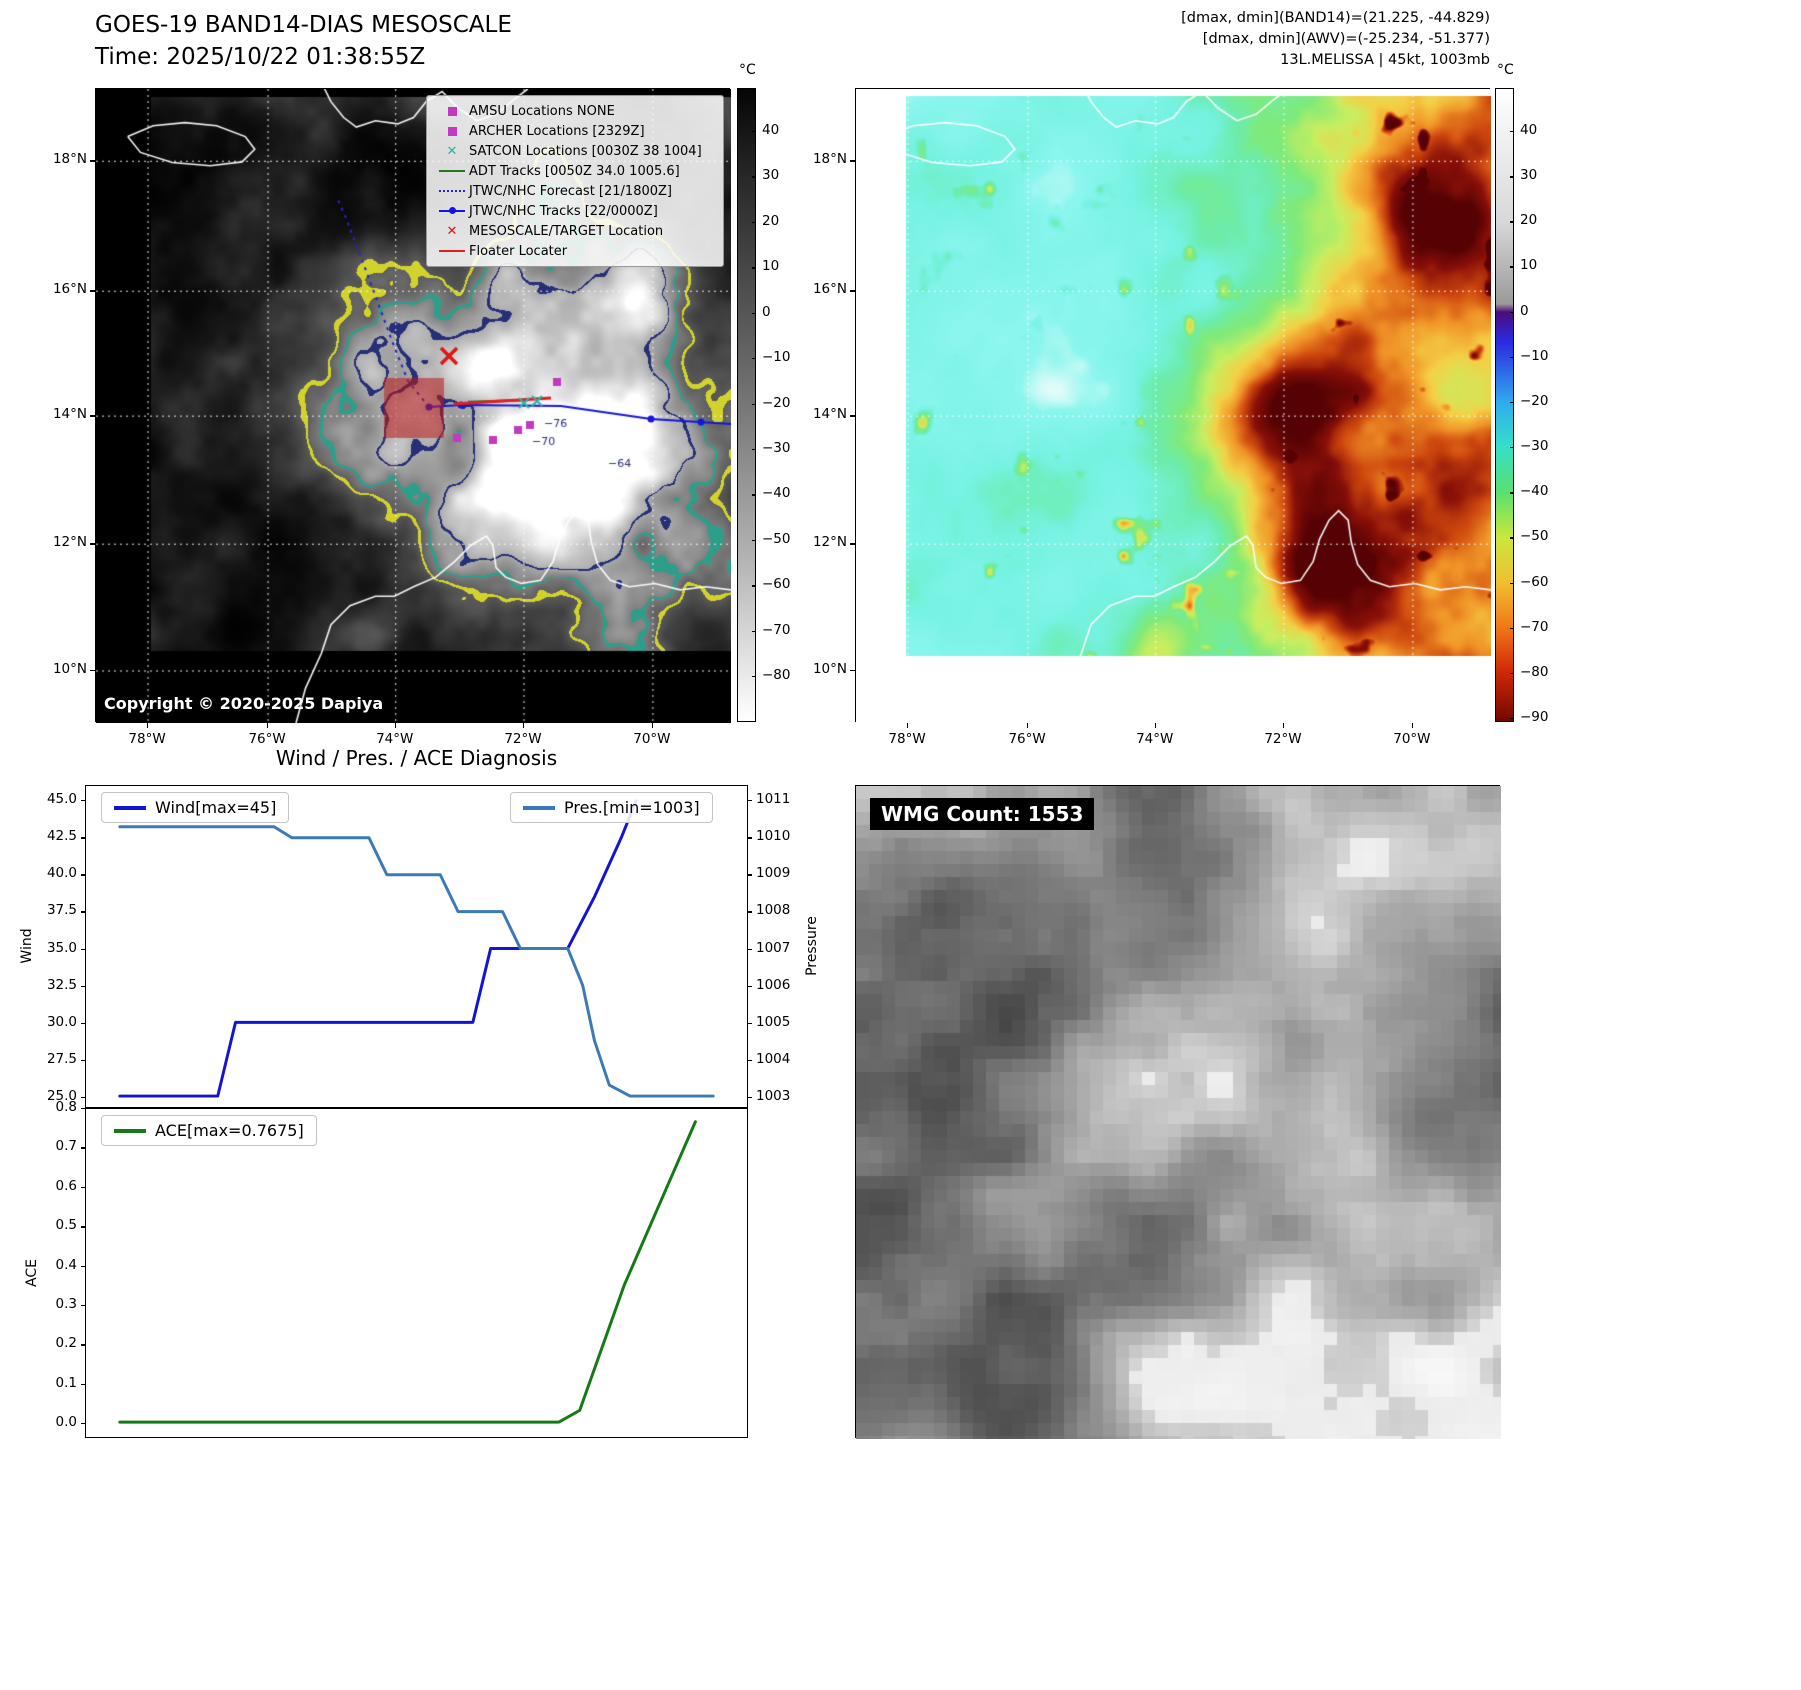 Image resolution: width=1801 pixels, height=1690 pixels. What do you see at coordinates (773, 873) in the screenshot?
I see `pressure-ytick-label: 1009` at bounding box center [773, 873].